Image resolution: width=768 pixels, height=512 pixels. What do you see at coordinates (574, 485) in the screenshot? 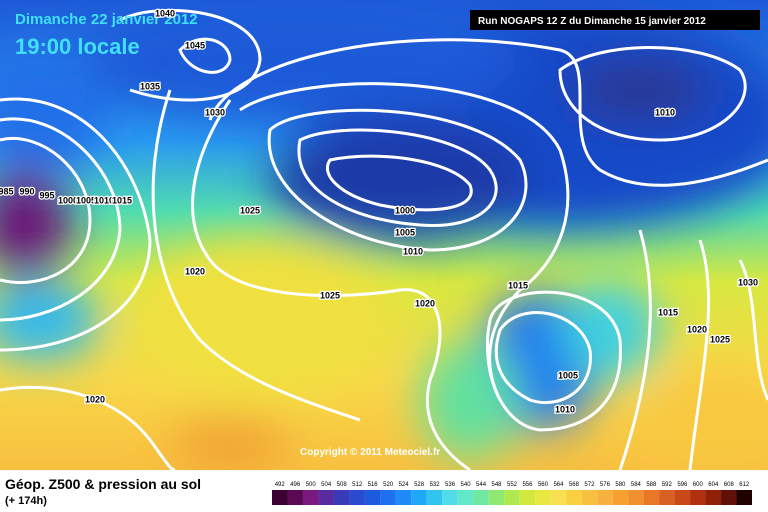
I see `legend-label: 568` at bounding box center [574, 485].